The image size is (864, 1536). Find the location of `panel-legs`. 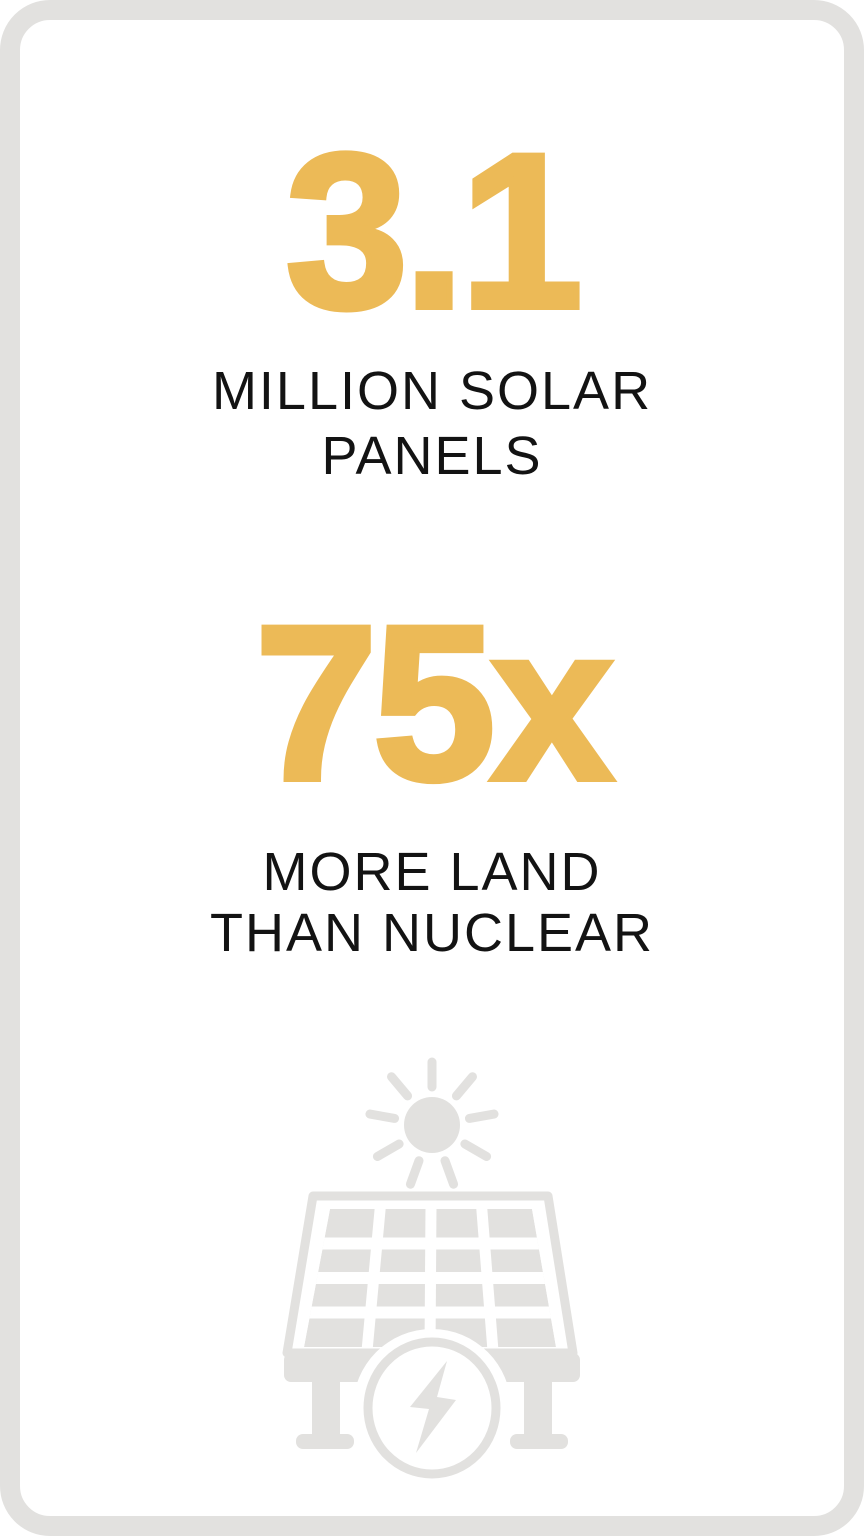

panel-legs is located at coordinates (432, 1413).